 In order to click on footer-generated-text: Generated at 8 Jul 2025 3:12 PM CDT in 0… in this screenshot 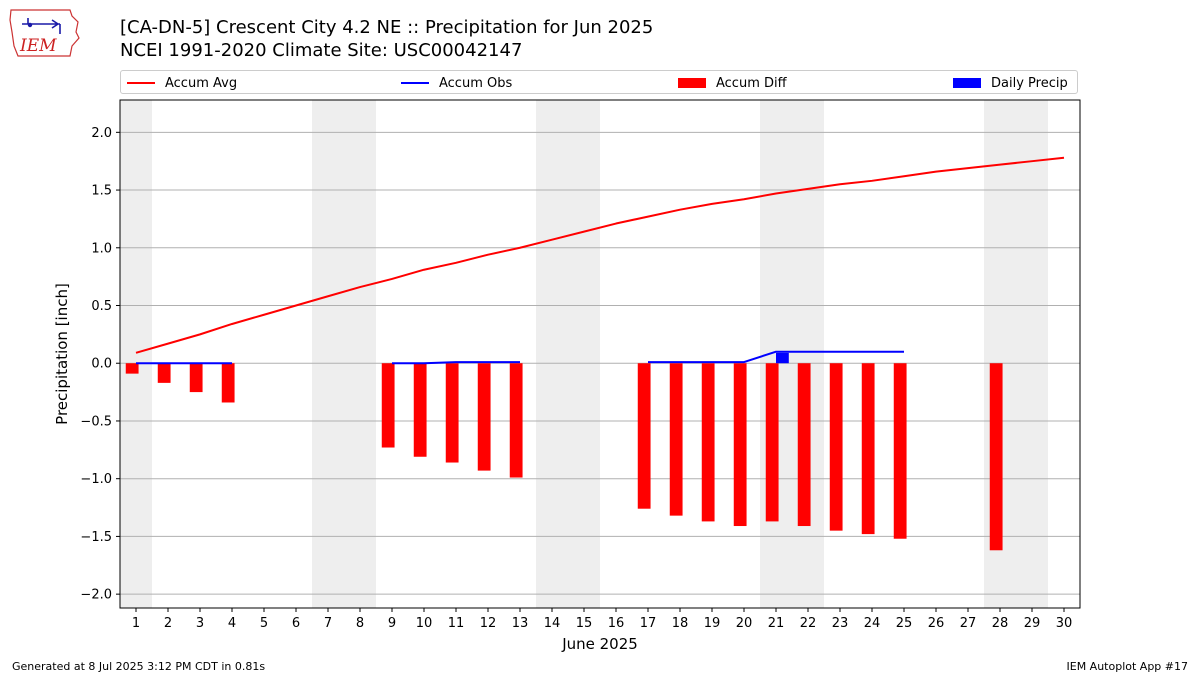, I will do `click(139, 666)`.